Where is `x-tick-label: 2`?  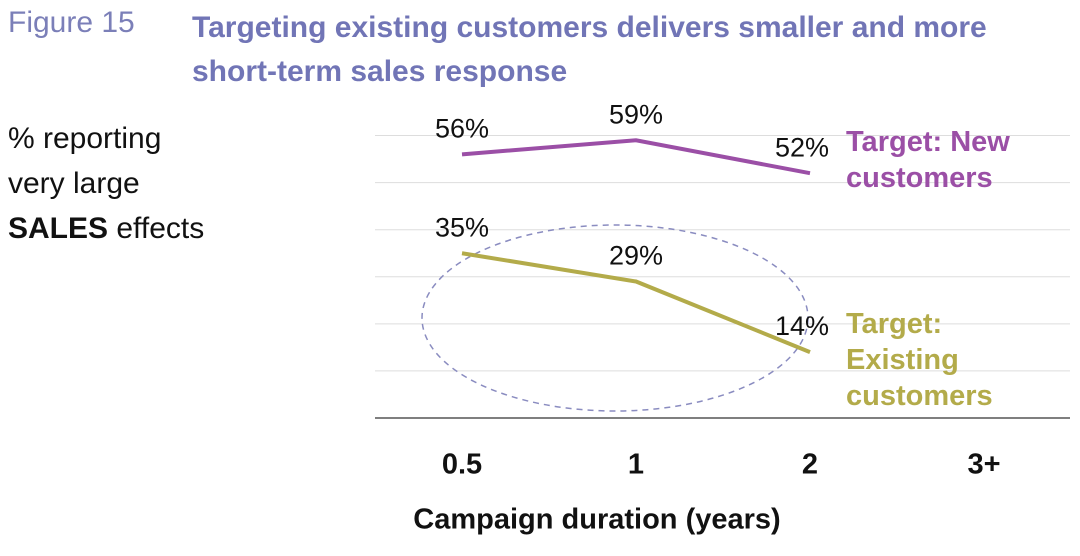 x-tick-label: 2 is located at coordinates (810, 465).